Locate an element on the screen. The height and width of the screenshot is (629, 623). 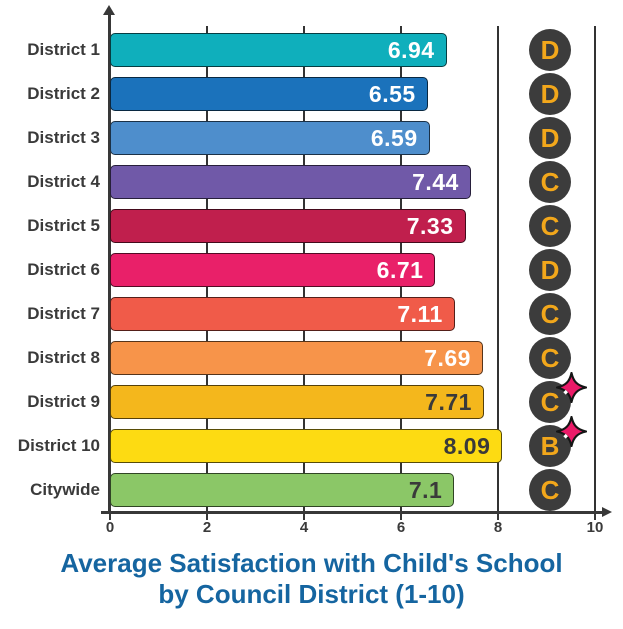
bar-row-district-3: District 3 6.59 D is located at coordinates (311, 138).